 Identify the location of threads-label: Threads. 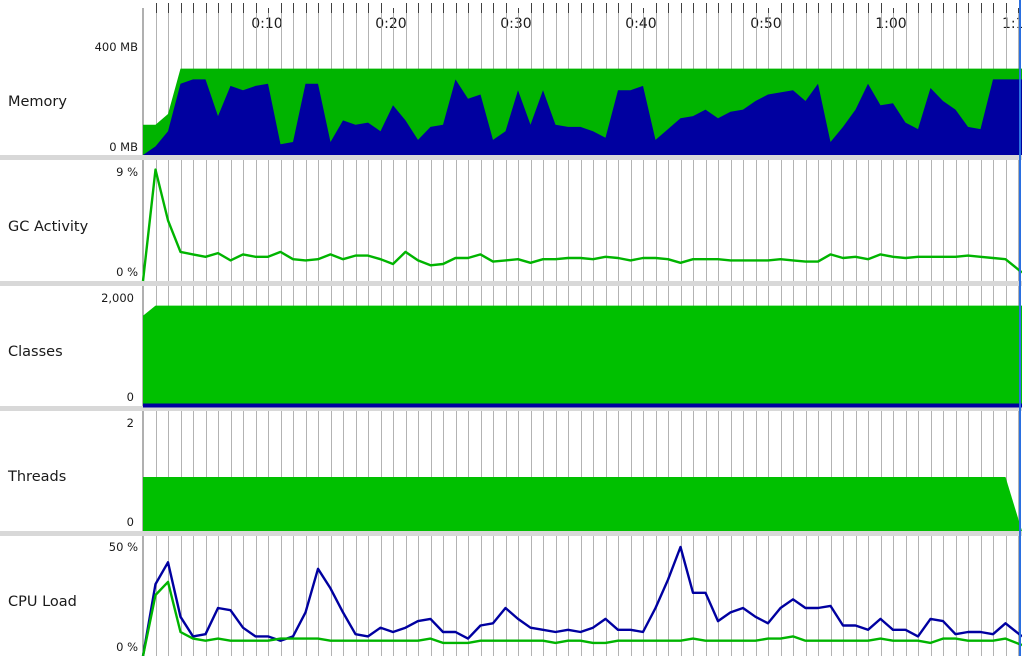
(36, 477).